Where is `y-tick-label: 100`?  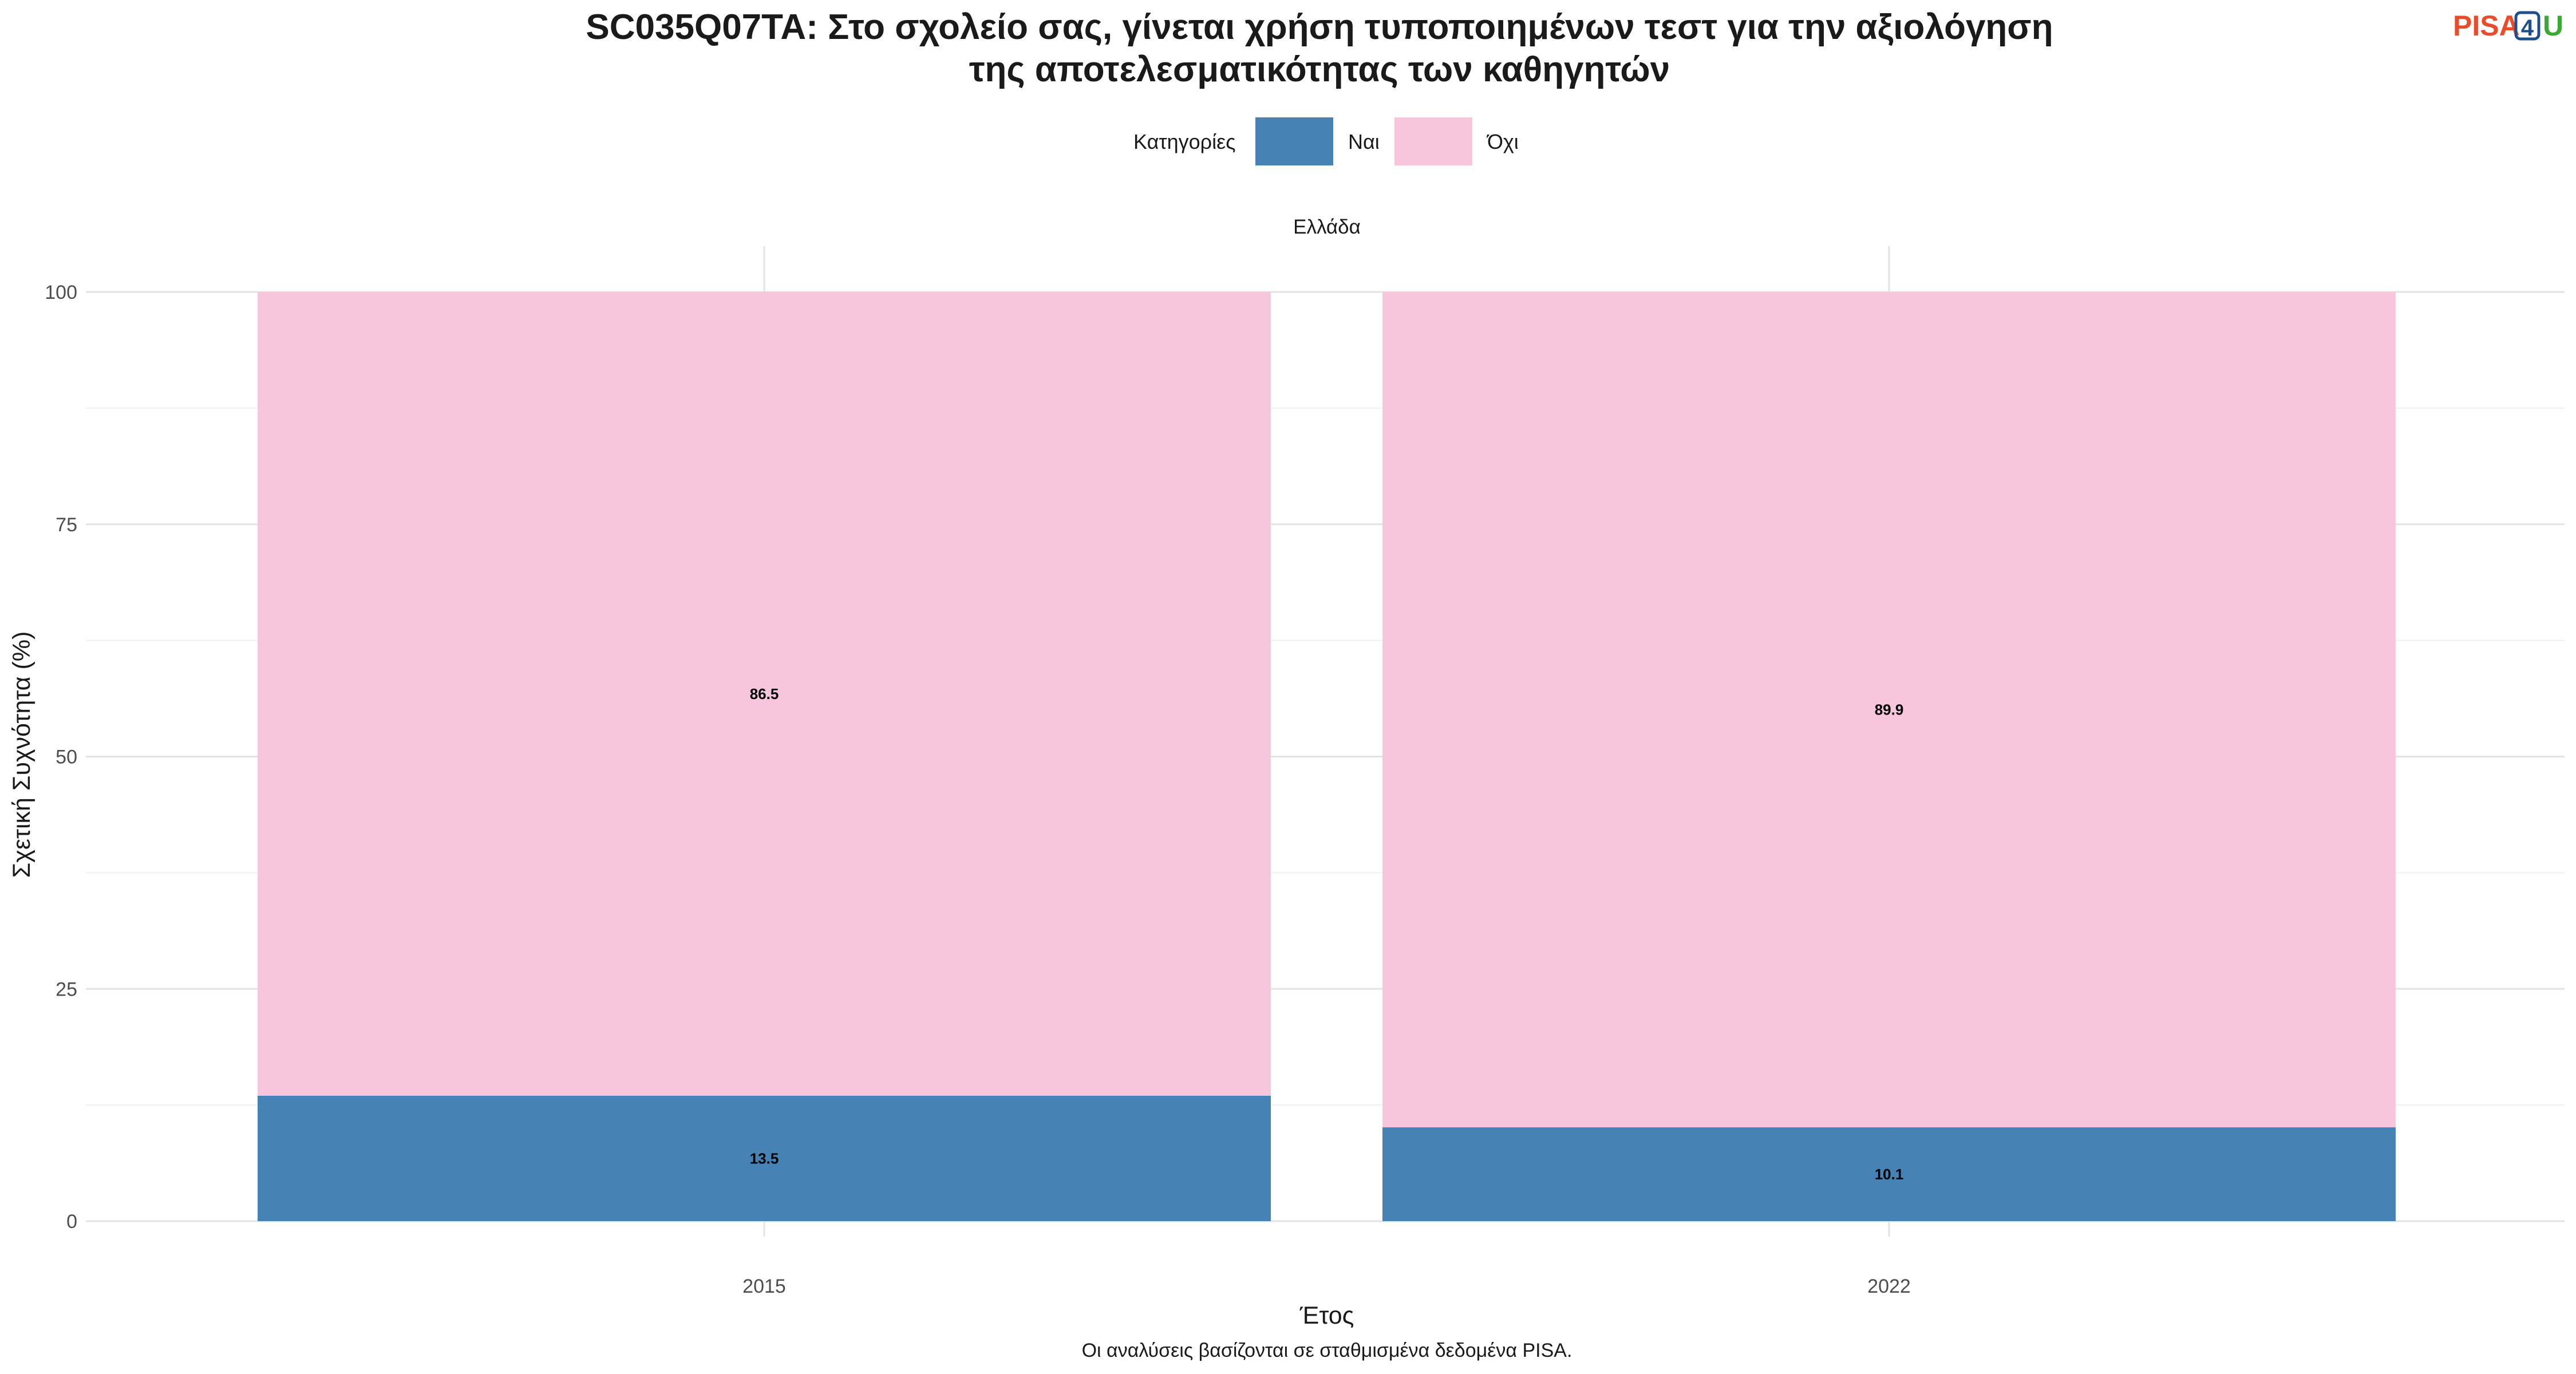 y-tick-label: 100 is located at coordinates (61, 292).